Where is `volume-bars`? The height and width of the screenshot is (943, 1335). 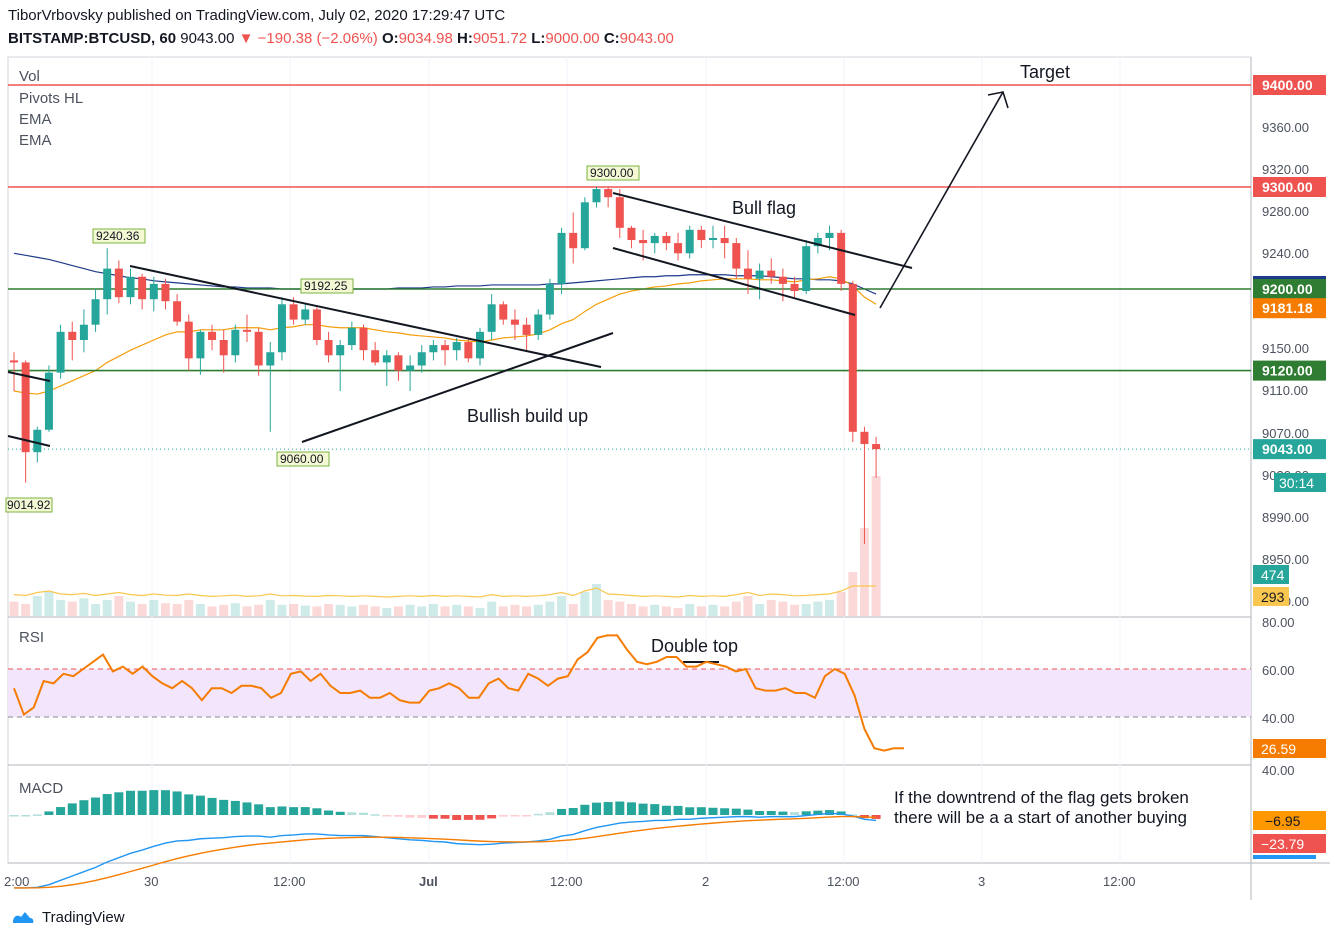 volume-bars is located at coordinates (445, 546).